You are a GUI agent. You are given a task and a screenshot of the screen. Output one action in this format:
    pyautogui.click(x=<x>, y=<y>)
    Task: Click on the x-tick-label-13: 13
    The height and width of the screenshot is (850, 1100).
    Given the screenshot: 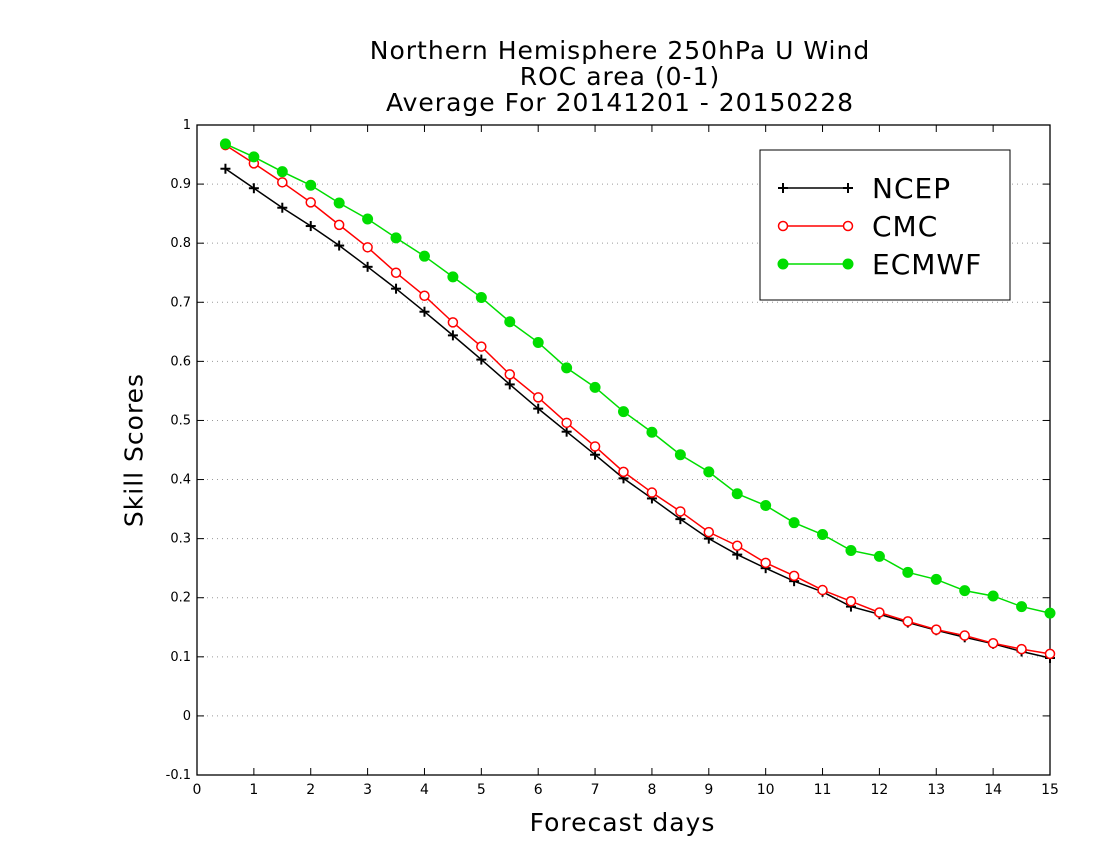 What is the action you would take?
    pyautogui.click(x=936, y=790)
    